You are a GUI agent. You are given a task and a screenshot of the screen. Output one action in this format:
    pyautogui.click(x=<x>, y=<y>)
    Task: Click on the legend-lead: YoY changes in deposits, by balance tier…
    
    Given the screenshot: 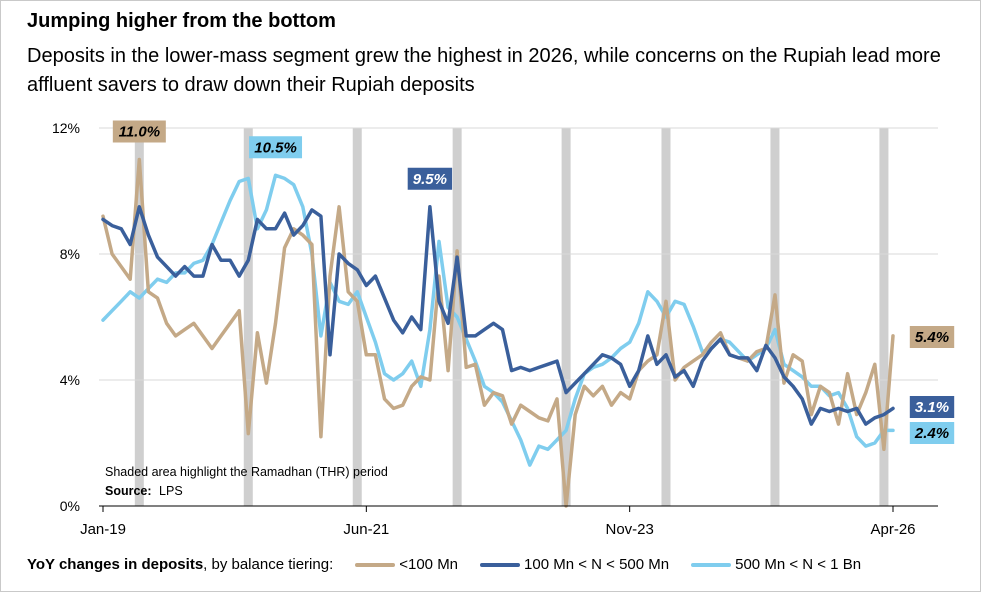 What is the action you would take?
    pyautogui.click(x=180, y=564)
    